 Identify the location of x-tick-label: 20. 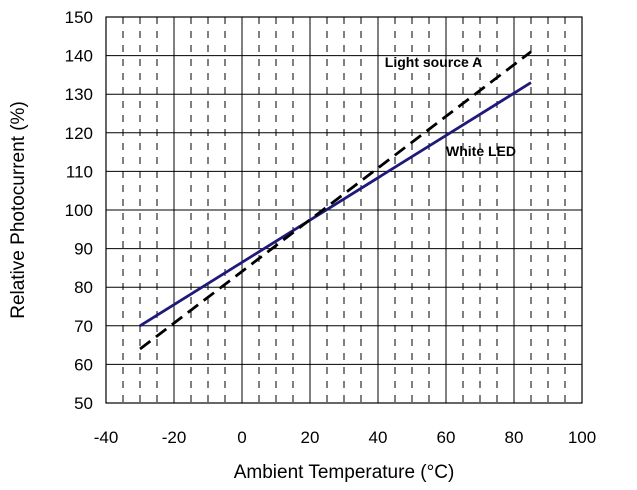
(310, 437).